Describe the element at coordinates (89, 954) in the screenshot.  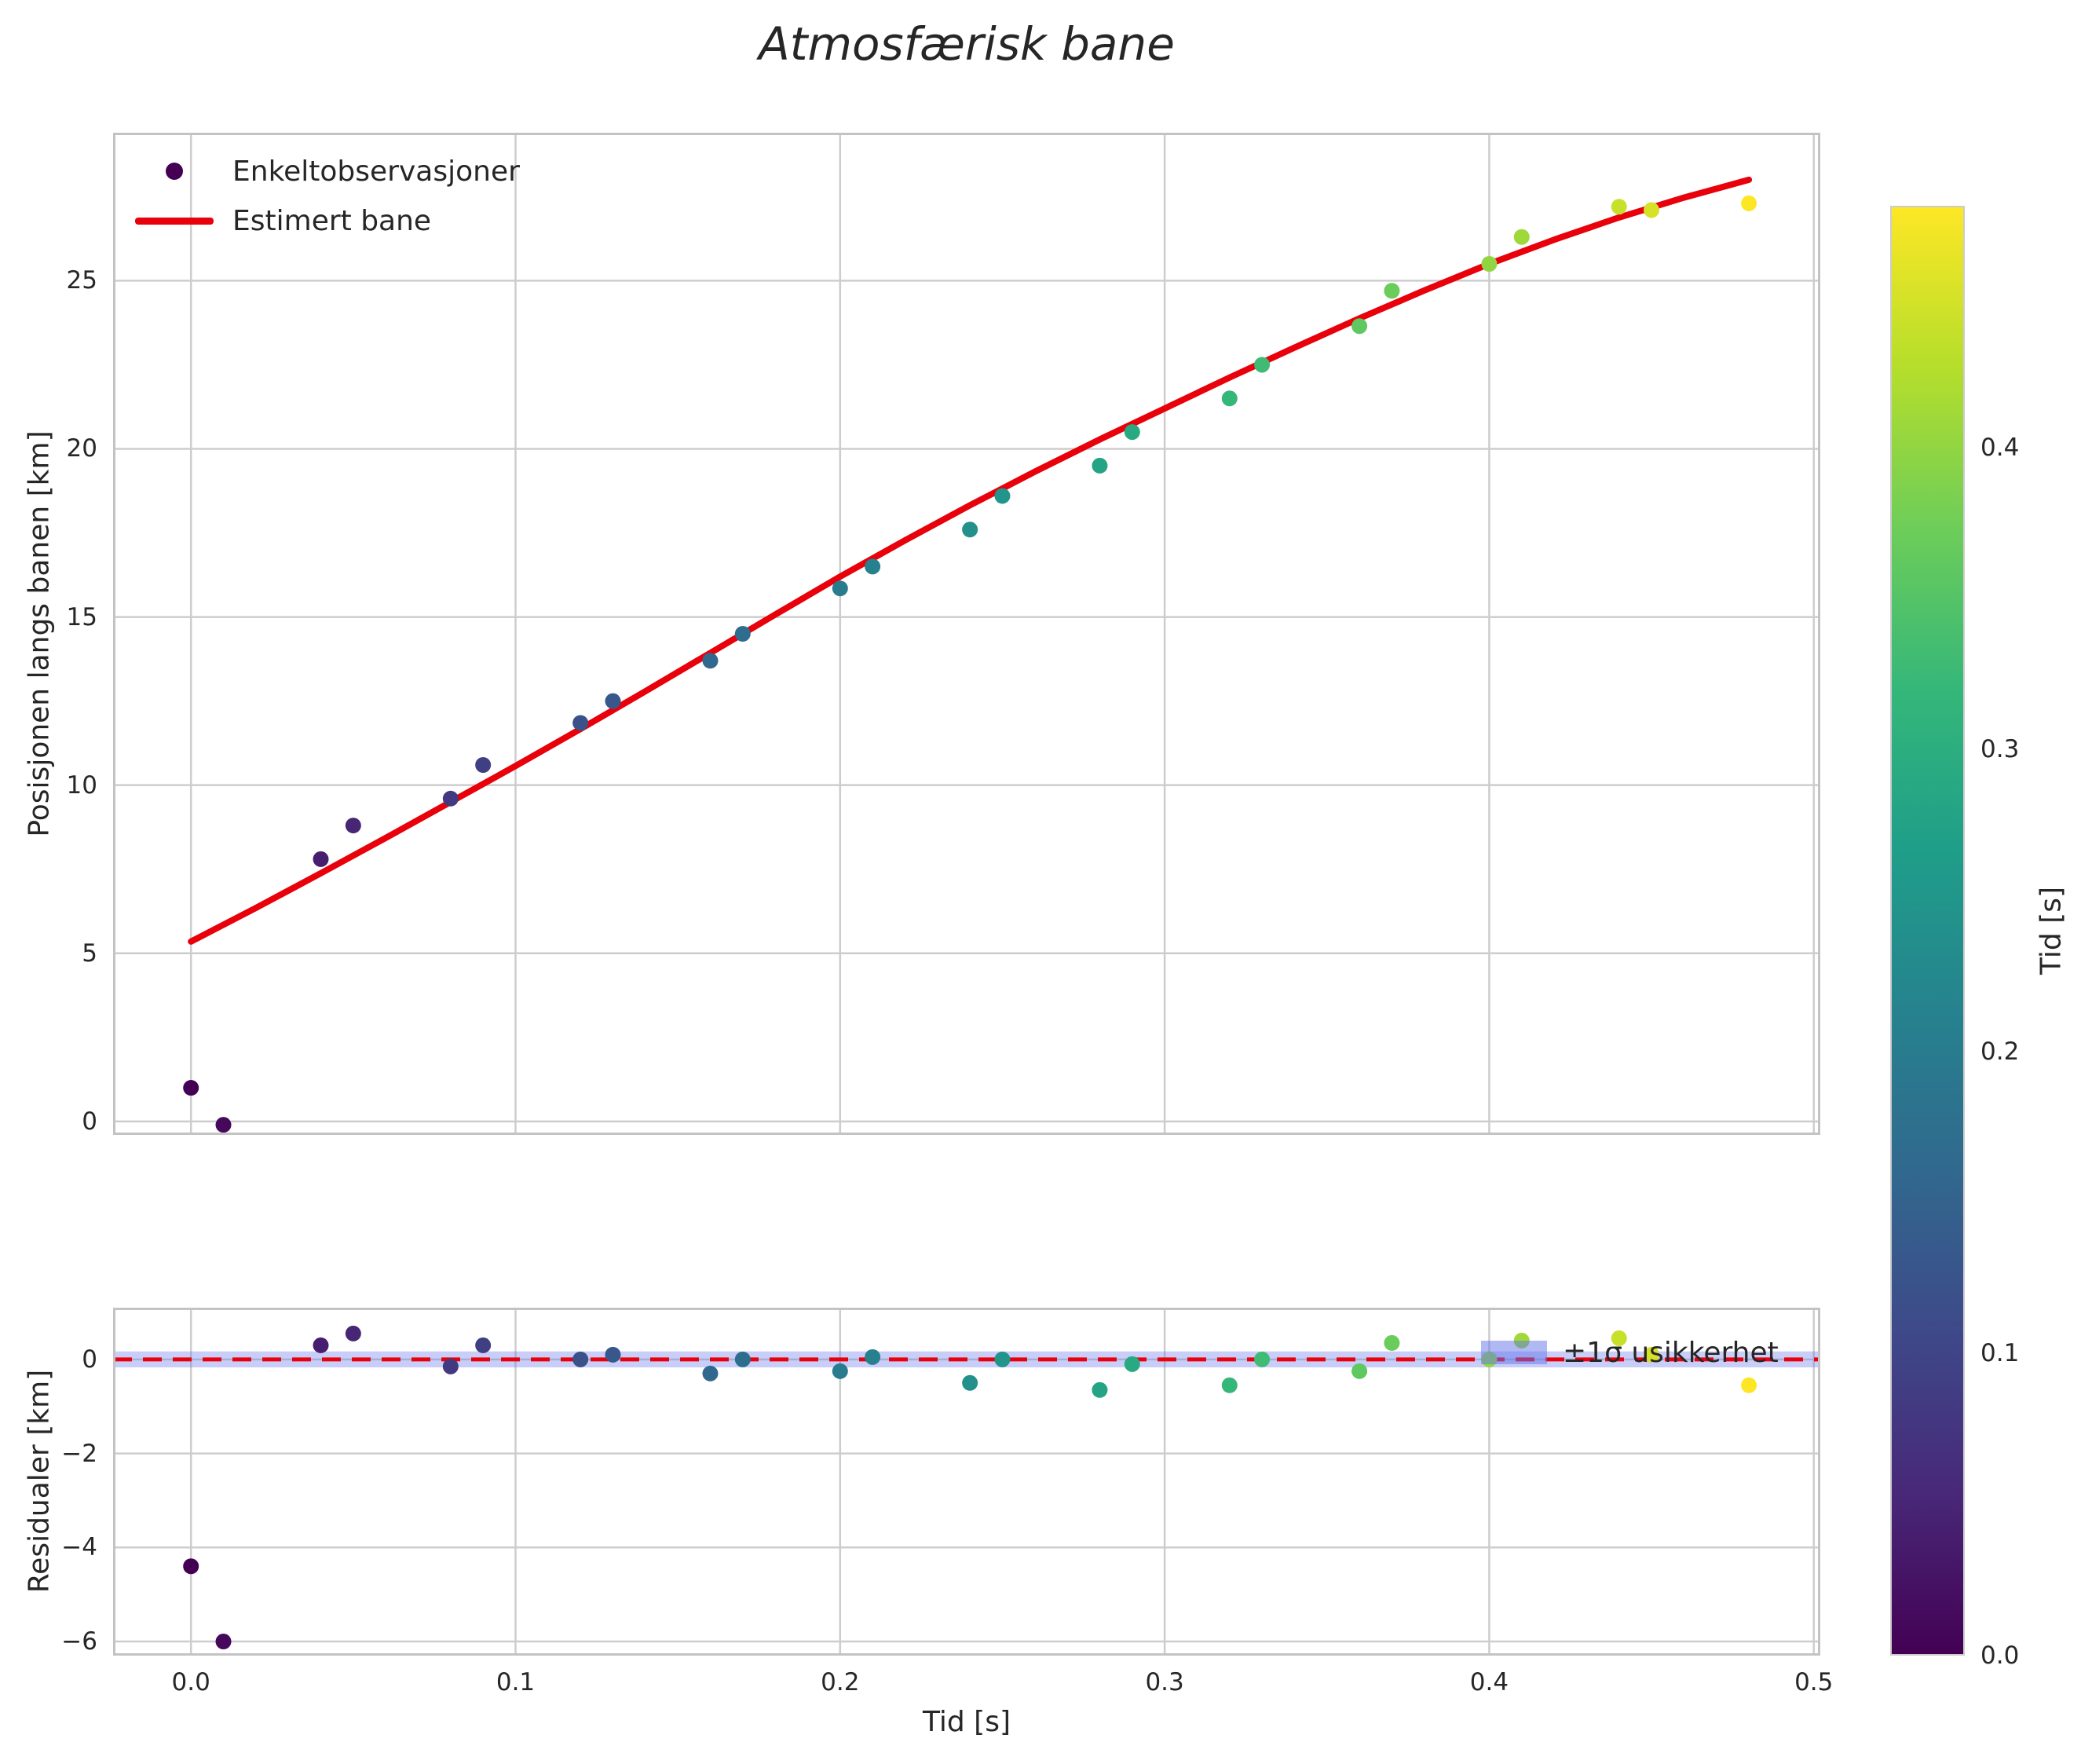
I see `y-tick-label: 5` at that location.